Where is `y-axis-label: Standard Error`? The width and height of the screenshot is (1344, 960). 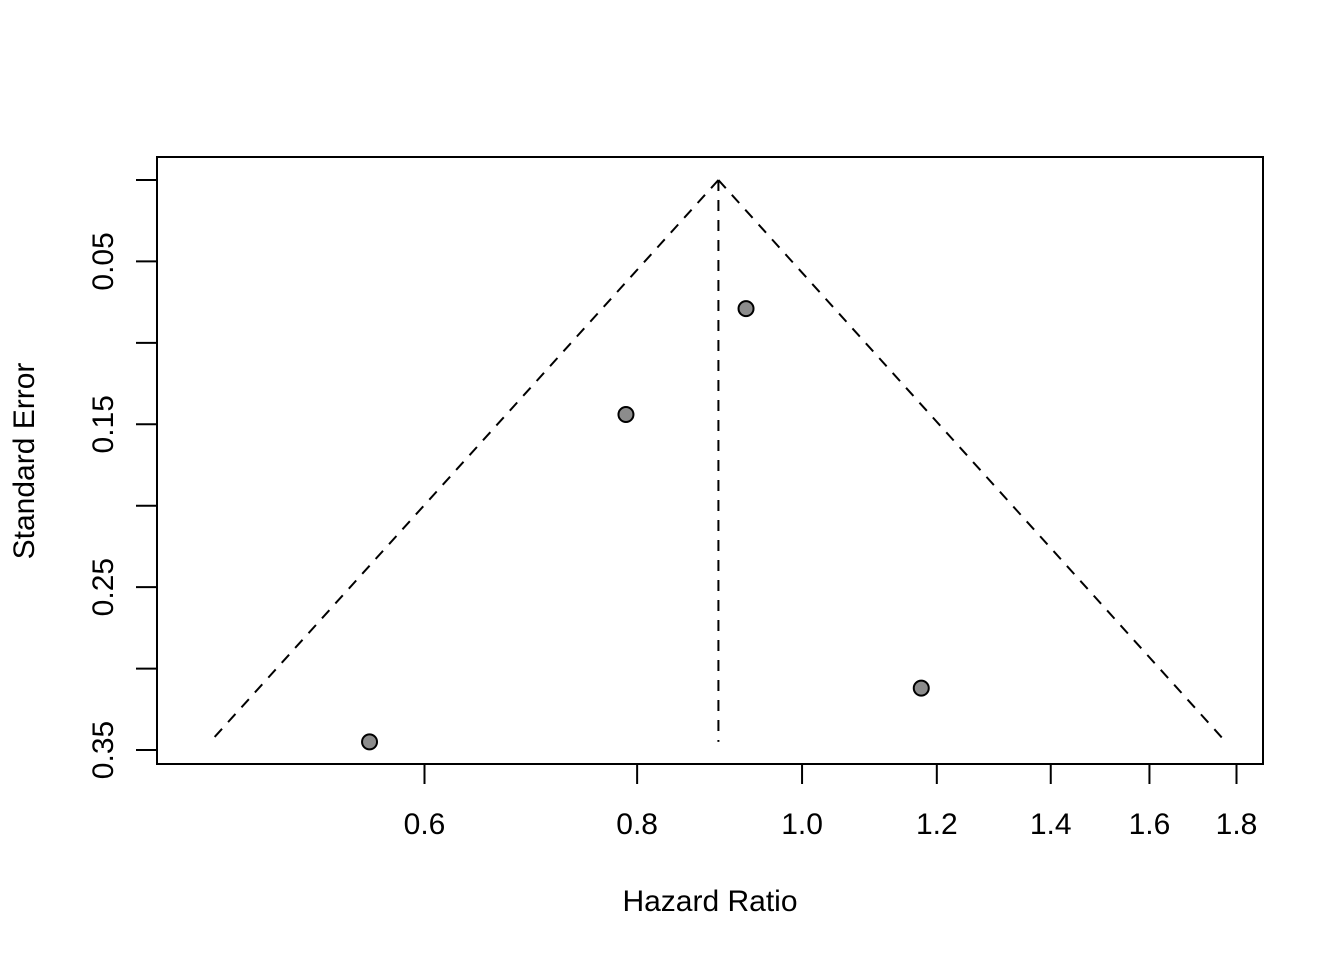 y-axis-label: Standard Error is located at coordinates (24, 461).